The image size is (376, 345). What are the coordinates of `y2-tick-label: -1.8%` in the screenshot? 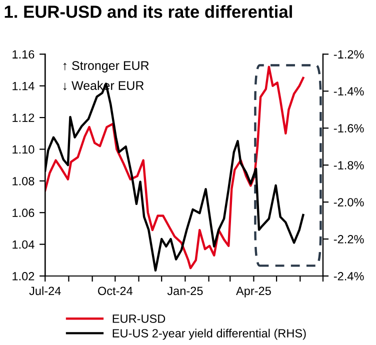 It's located at (349, 165).